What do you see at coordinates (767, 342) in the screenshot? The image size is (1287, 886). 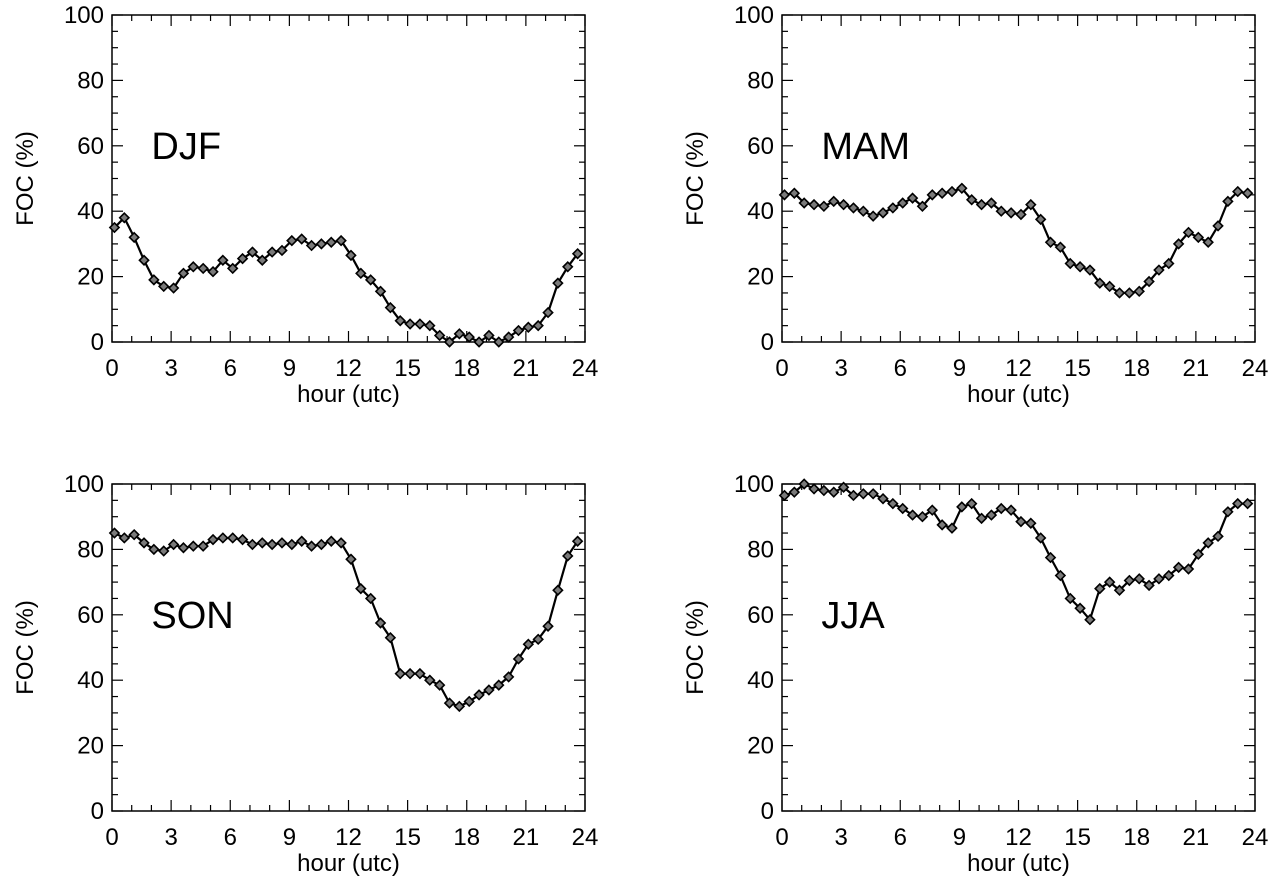 I see `y-tick-label: 0` at bounding box center [767, 342].